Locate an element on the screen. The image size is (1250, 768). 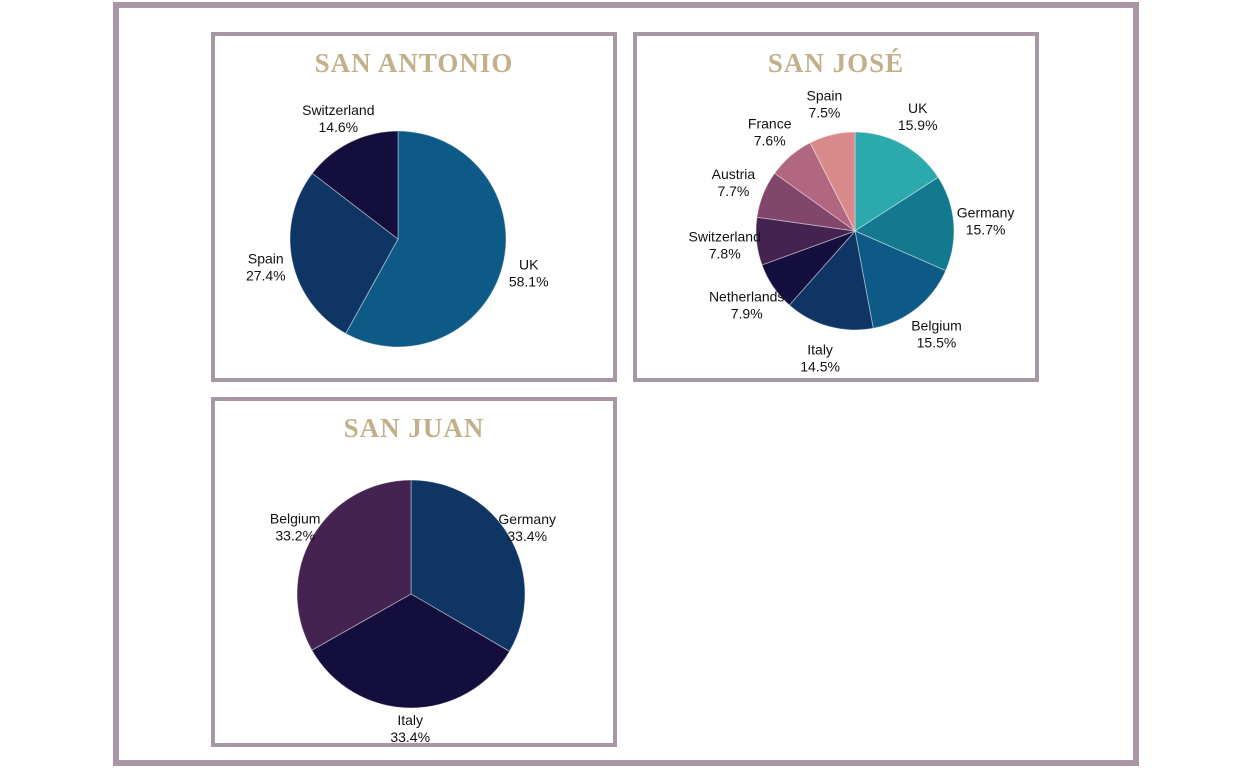
pie-chart-san-antonio: UK 58.1% Spain 27.4% Switzerland 14.6% is located at coordinates (397, 225).